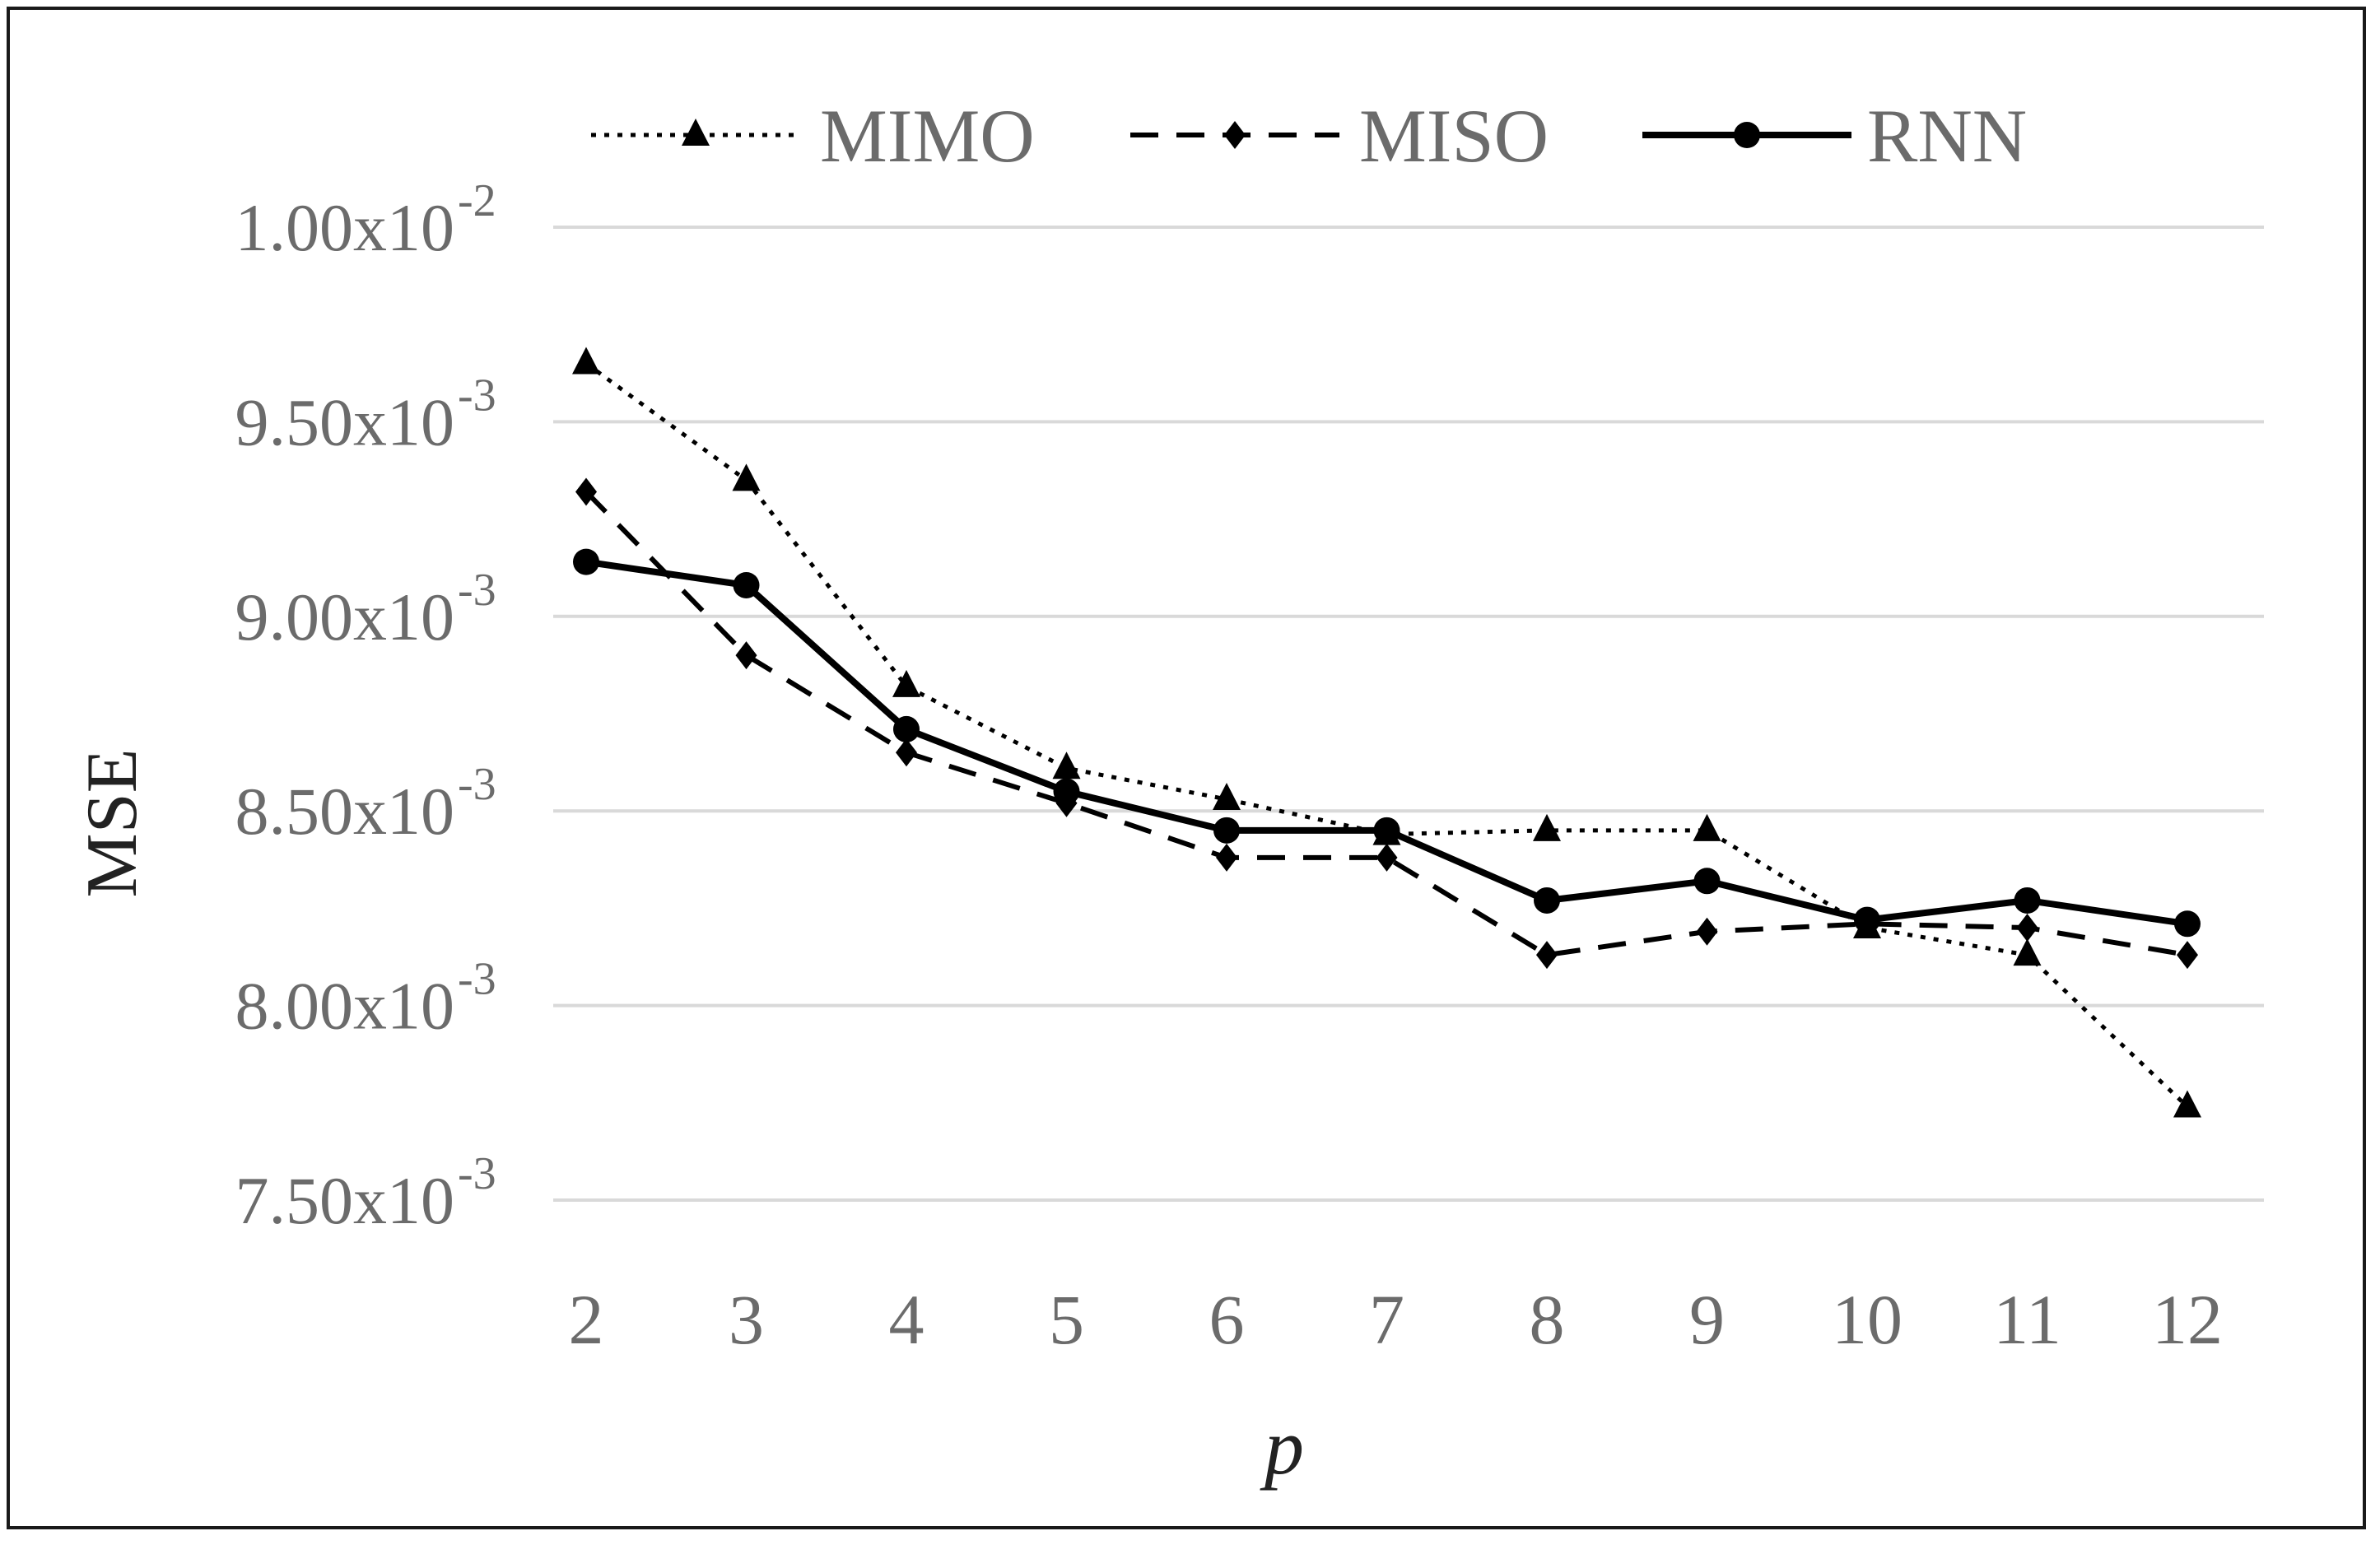 This screenshot has height=1545, width=2380. I want to click on y-tick-label: 1.00x10, so click(345, 227).